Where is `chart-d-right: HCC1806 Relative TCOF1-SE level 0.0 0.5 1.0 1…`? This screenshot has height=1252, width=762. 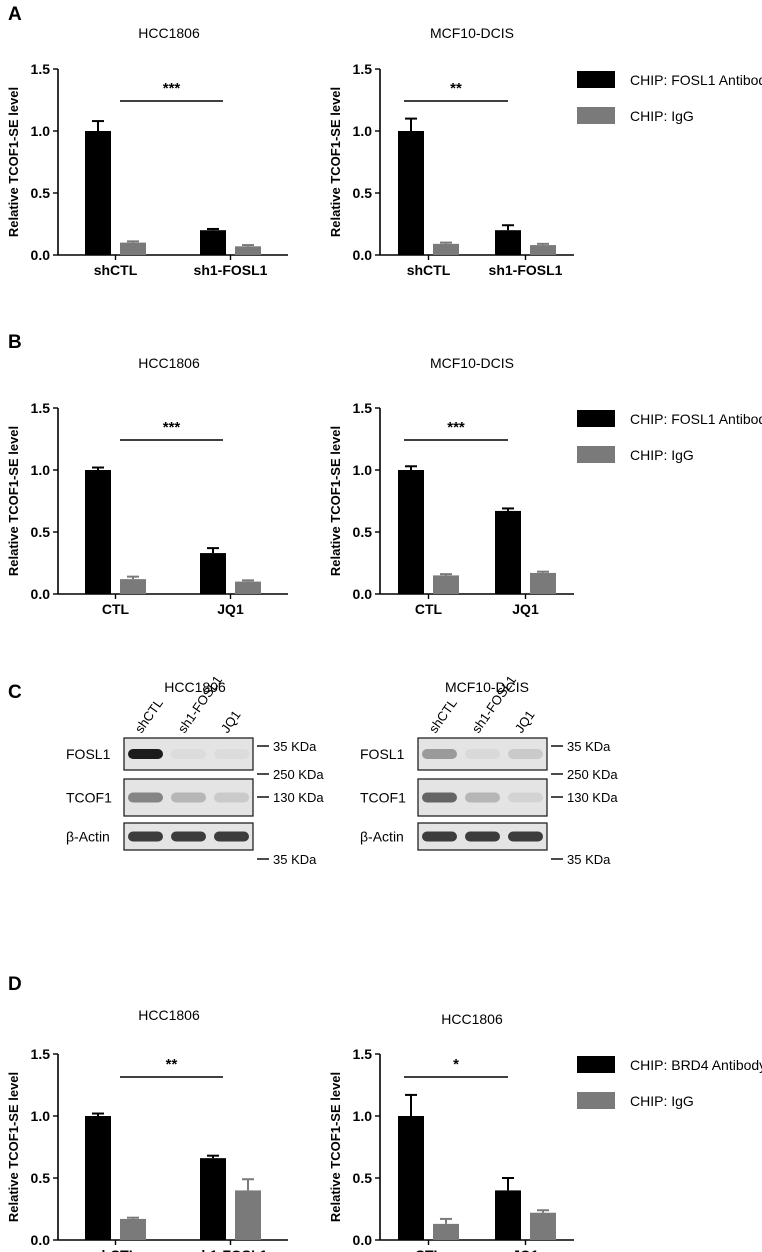 chart-d-right: HCC1806 Relative TCOF1-SE level 0.0 0.5 1.0 1… is located at coordinates (451, 1131).